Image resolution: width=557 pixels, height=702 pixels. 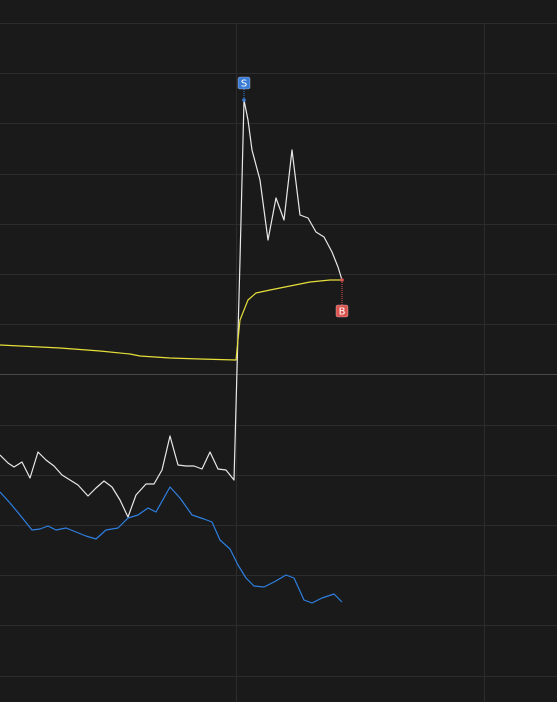 I want to click on signal-label: B, so click(x=342, y=312).